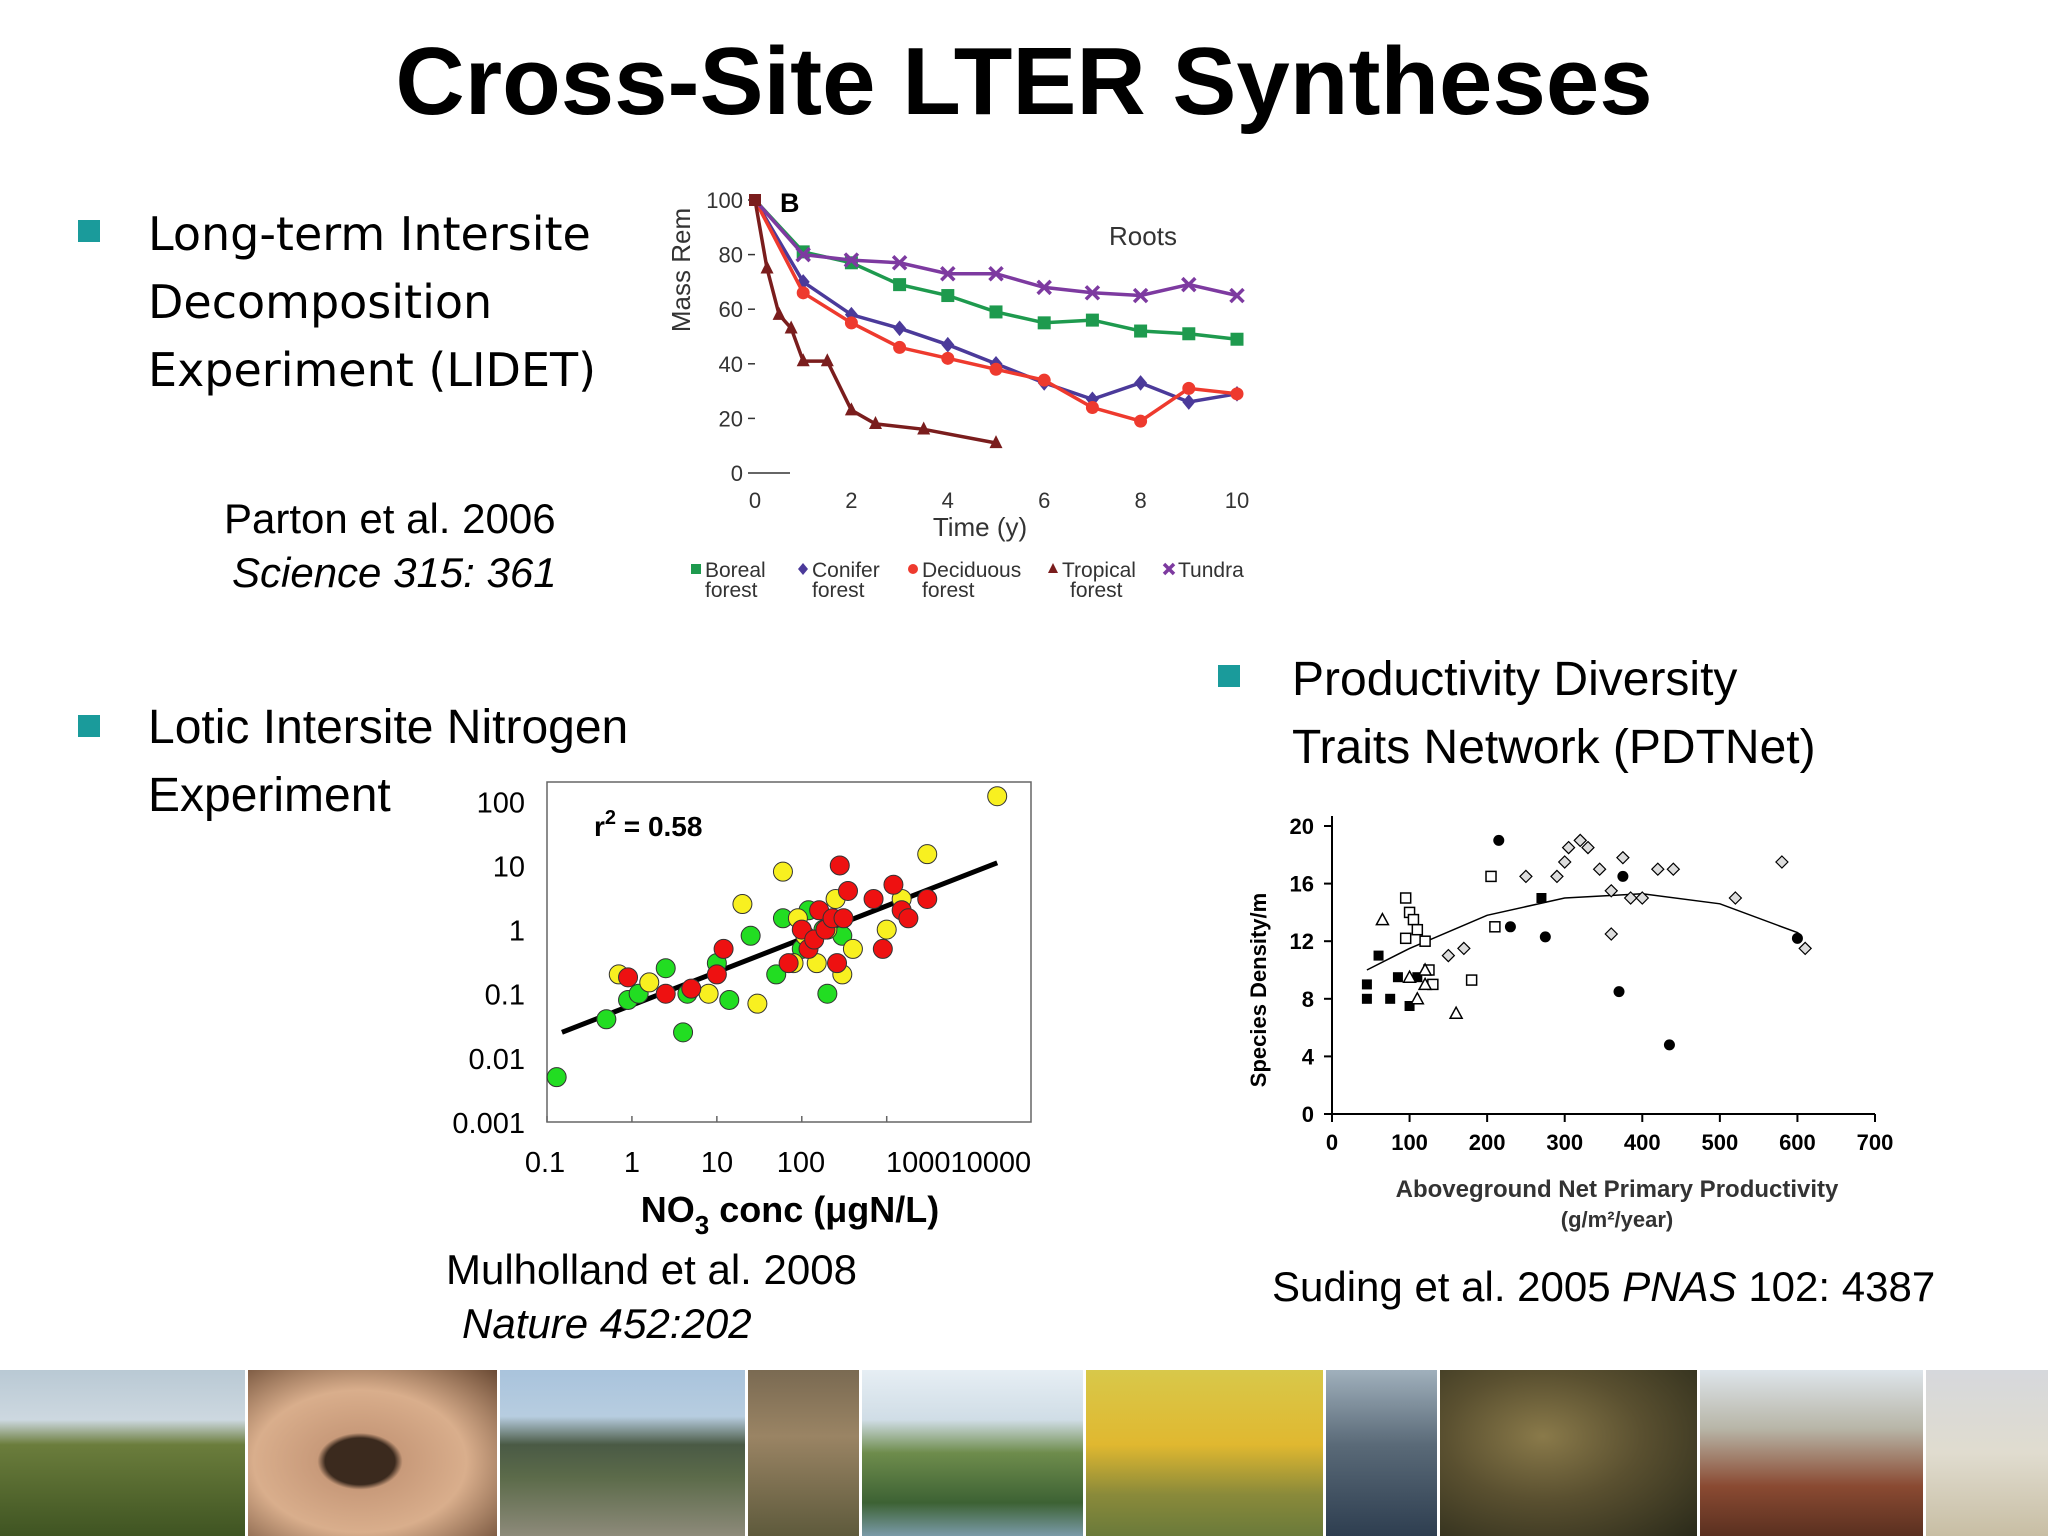  Describe the element at coordinates (1024, 81) in the screenshot. I see `page-title: Cross-Site LTER Syntheses` at that location.